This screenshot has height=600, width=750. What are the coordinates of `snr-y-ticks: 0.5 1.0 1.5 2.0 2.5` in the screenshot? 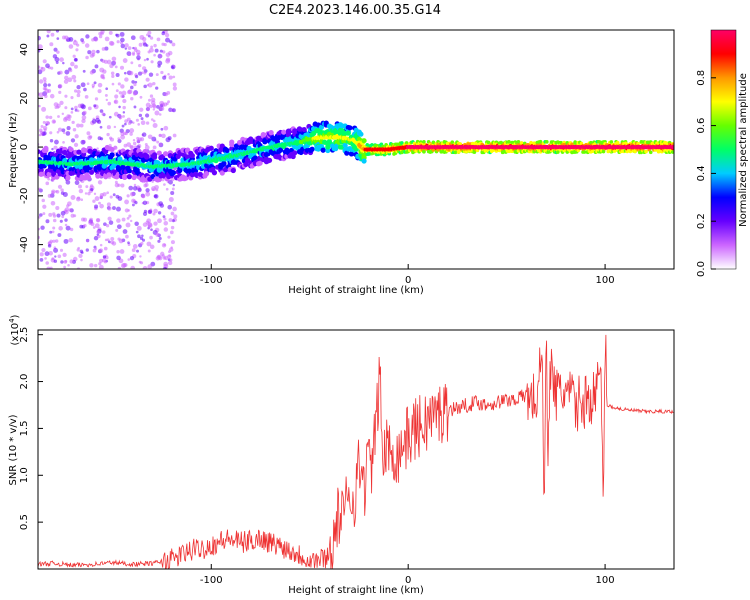 It's located at (31, 428).